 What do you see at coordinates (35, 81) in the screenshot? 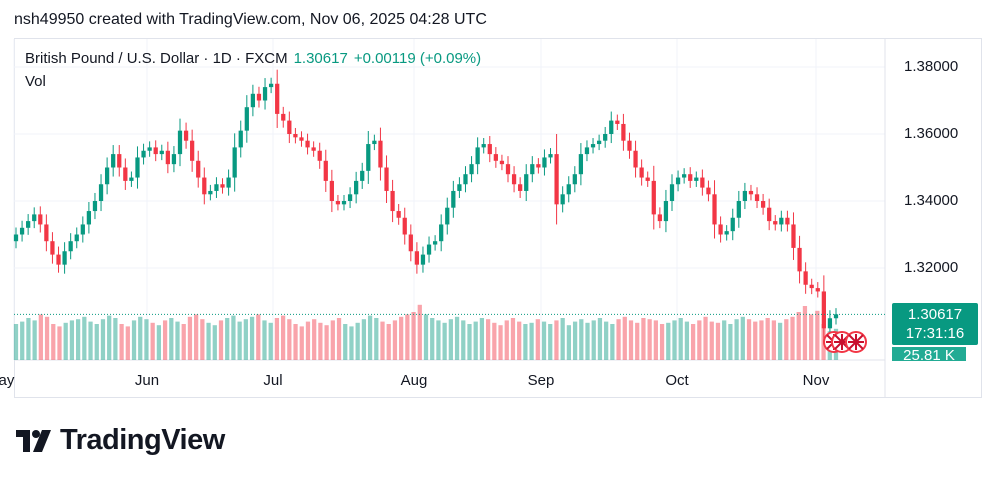
I see `volume-legend: Vol` at bounding box center [35, 81].